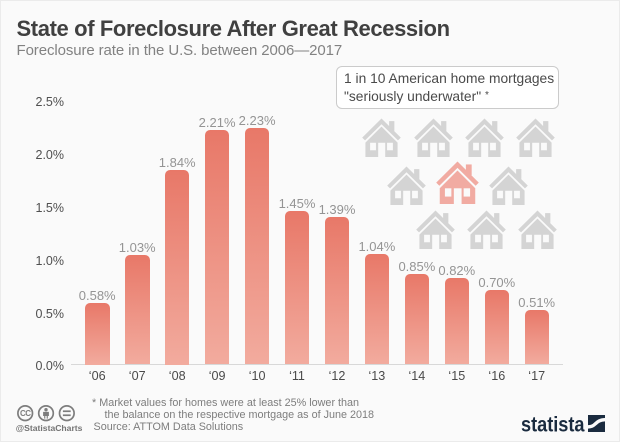  I want to click on svg-text: statista, so click(553, 424).